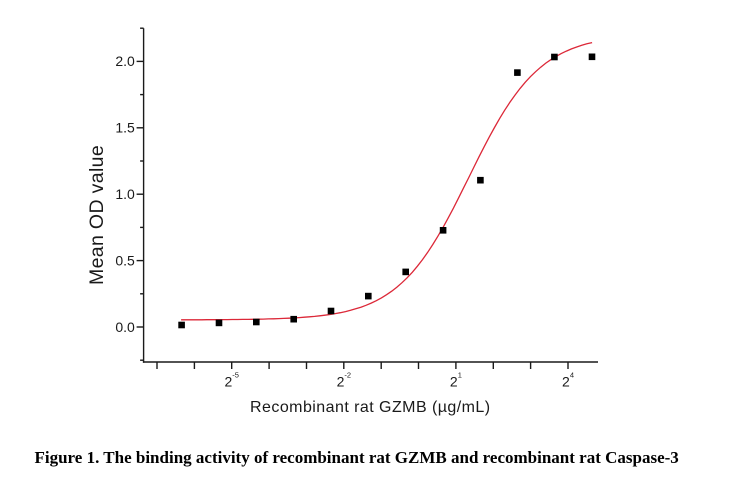  What do you see at coordinates (125, 327) in the screenshot?
I see `svg-text: 0.0` at bounding box center [125, 327].